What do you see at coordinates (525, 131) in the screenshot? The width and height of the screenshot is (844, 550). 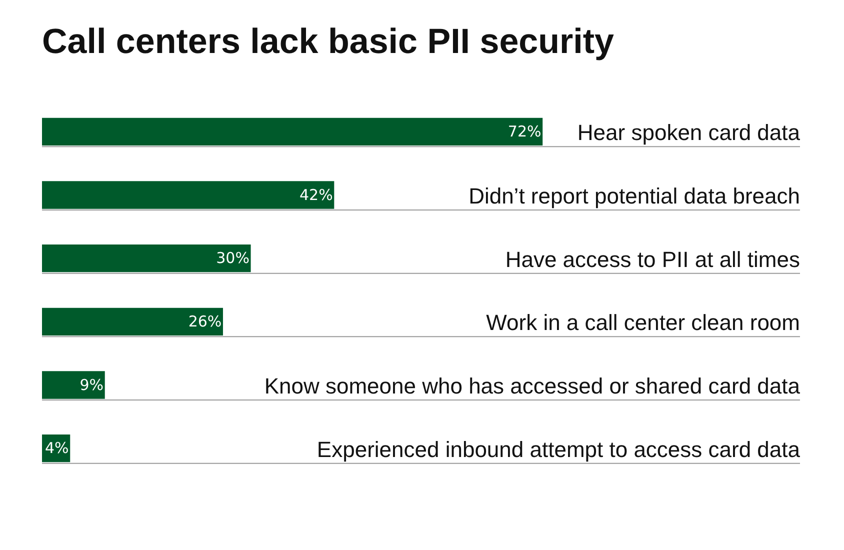 I see `data-label: 72%` at bounding box center [525, 131].